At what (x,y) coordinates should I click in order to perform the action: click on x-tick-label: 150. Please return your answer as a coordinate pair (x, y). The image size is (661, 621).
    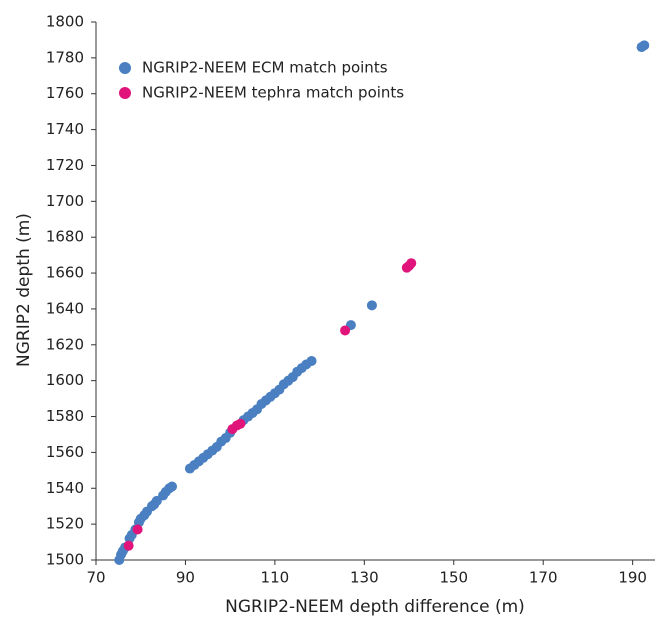
    Looking at the image, I should click on (453, 578).